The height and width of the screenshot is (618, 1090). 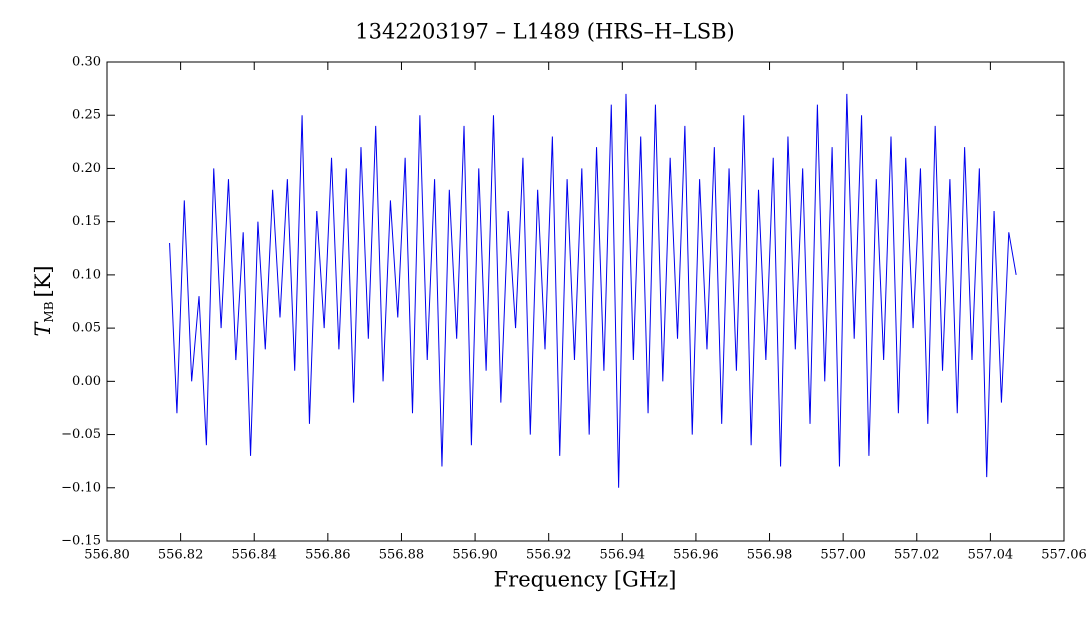 What do you see at coordinates (43, 329) in the screenshot?
I see `y-label-symbol: T` at bounding box center [43, 329].